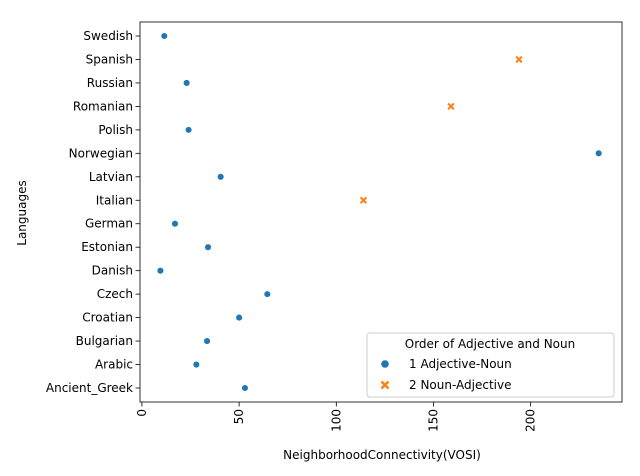 Image resolution: width=640 pixels, height=476 pixels. I want to click on legend-entry-adjective-noun: 1 Adjective-Noun, so click(460, 364).